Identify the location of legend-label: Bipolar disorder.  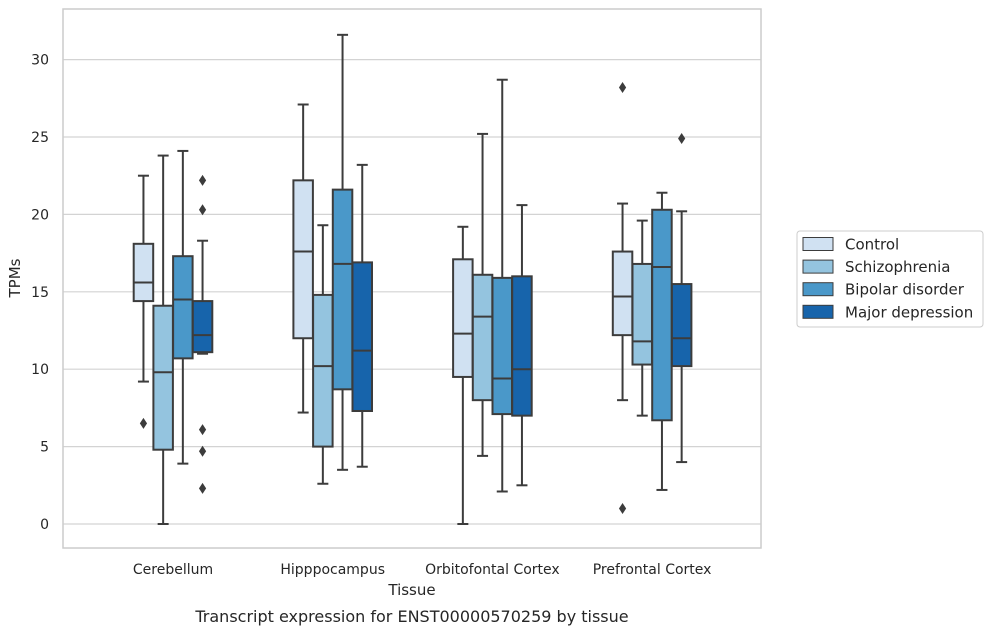
(905, 290).